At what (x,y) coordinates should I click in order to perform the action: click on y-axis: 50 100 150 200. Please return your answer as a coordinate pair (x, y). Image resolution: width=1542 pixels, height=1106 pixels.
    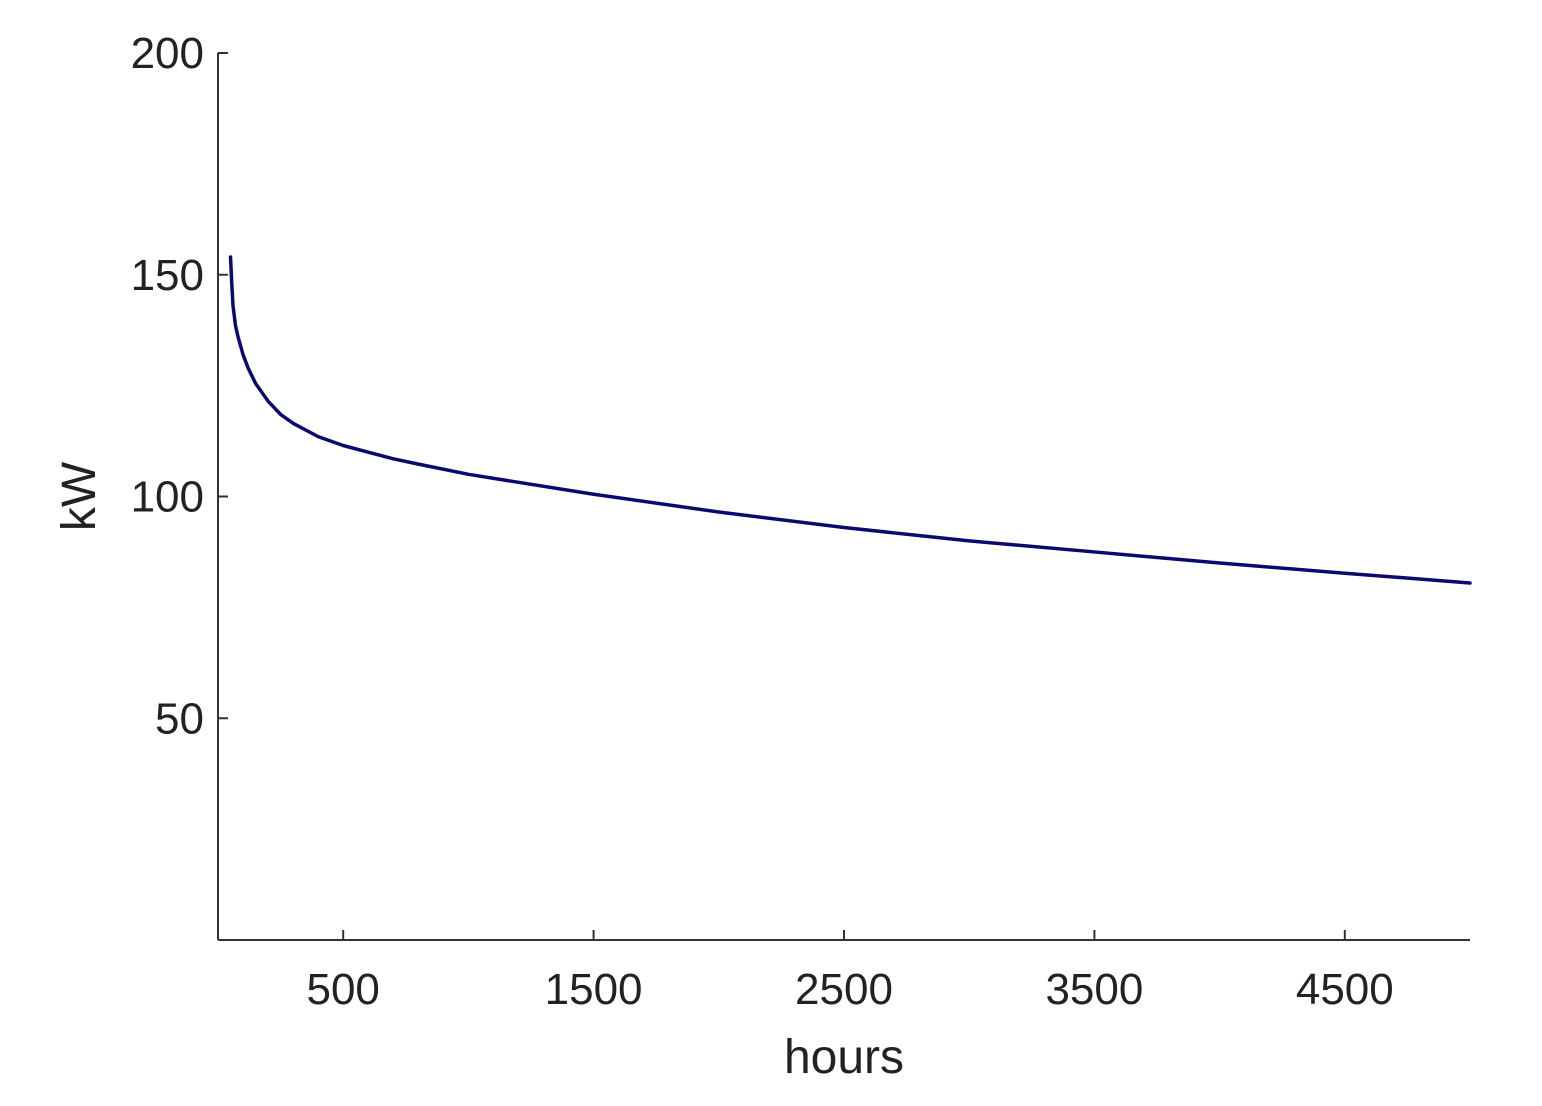
    Looking at the image, I should click on (179, 484).